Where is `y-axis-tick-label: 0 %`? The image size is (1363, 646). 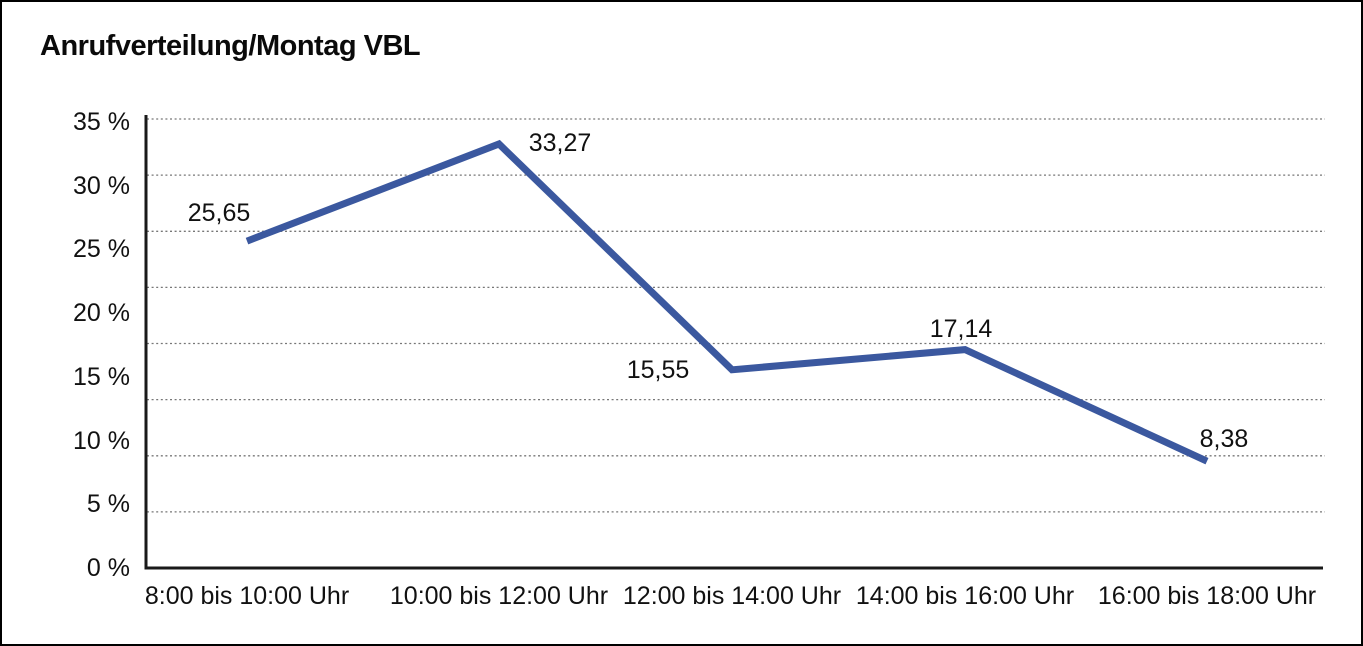 y-axis-tick-label: 0 % is located at coordinates (108, 568).